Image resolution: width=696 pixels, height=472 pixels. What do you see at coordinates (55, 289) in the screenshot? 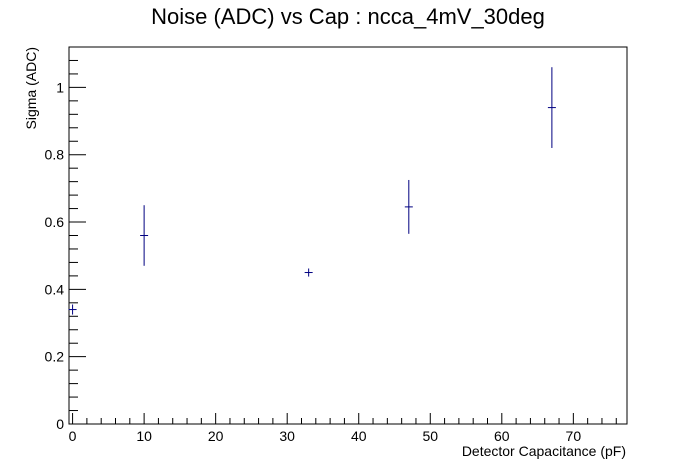
I see `y-tick-label: 0.4` at bounding box center [55, 289].